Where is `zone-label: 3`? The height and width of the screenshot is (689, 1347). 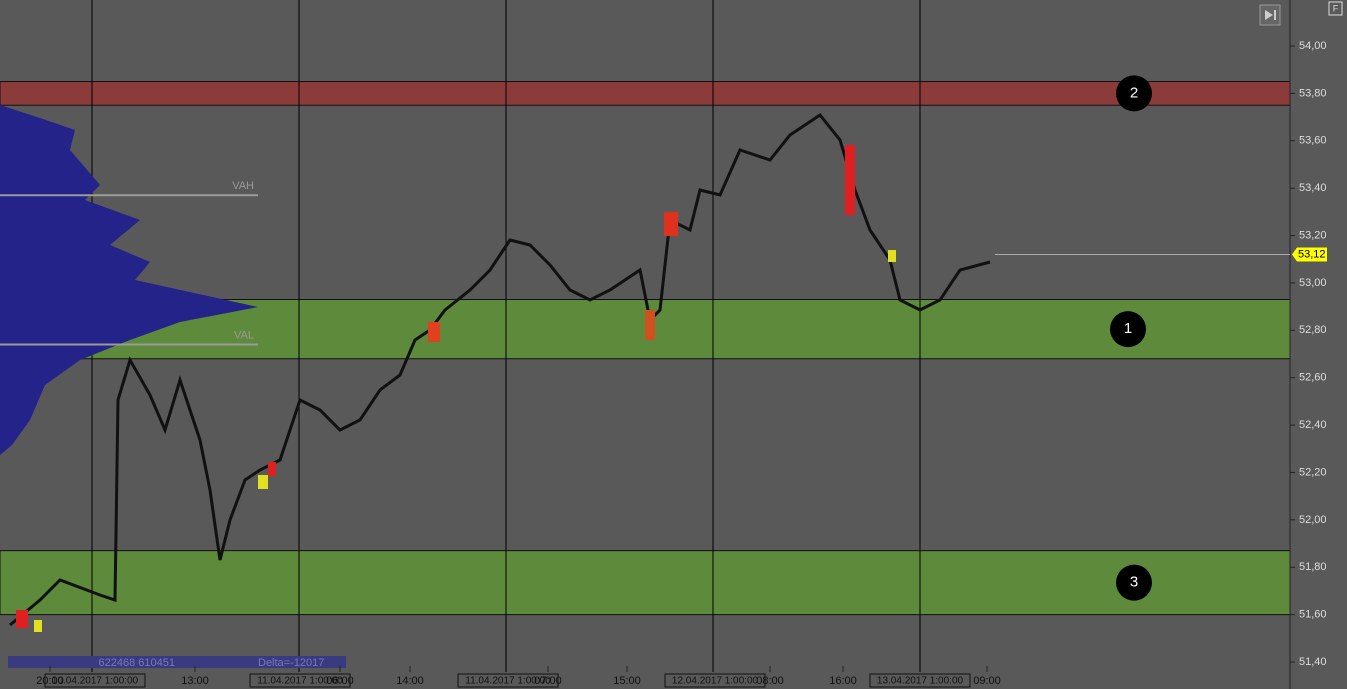
zone-label: 3 is located at coordinates (1134, 582).